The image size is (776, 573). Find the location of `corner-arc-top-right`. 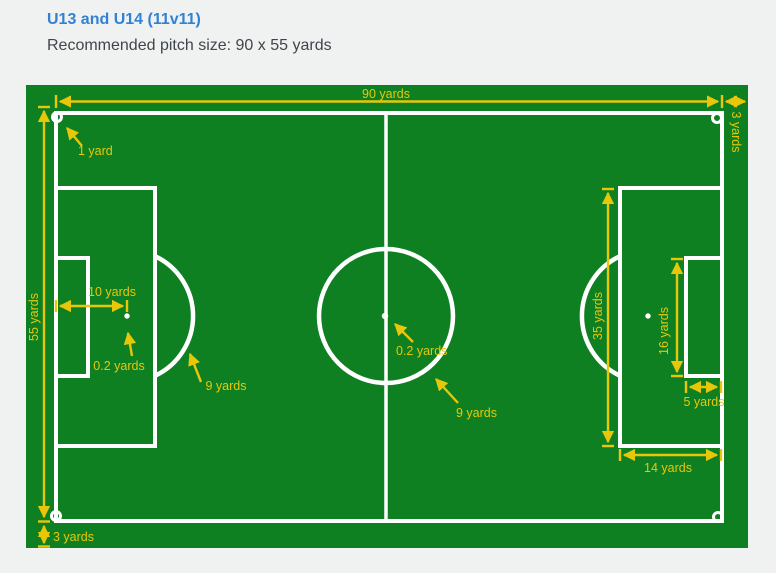

corner-arc-top-right is located at coordinates (717, 118).